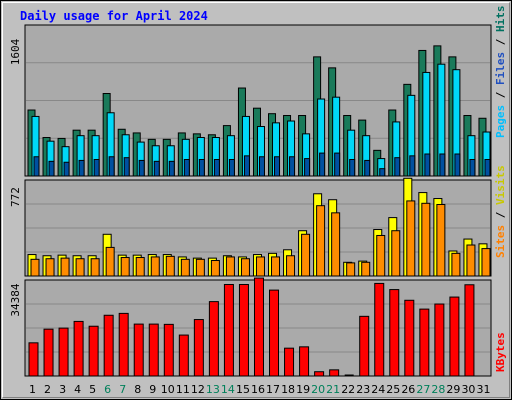  Describe the element at coordinates (152, 389) in the screenshot. I see `x-tick-label: 9` at that location.